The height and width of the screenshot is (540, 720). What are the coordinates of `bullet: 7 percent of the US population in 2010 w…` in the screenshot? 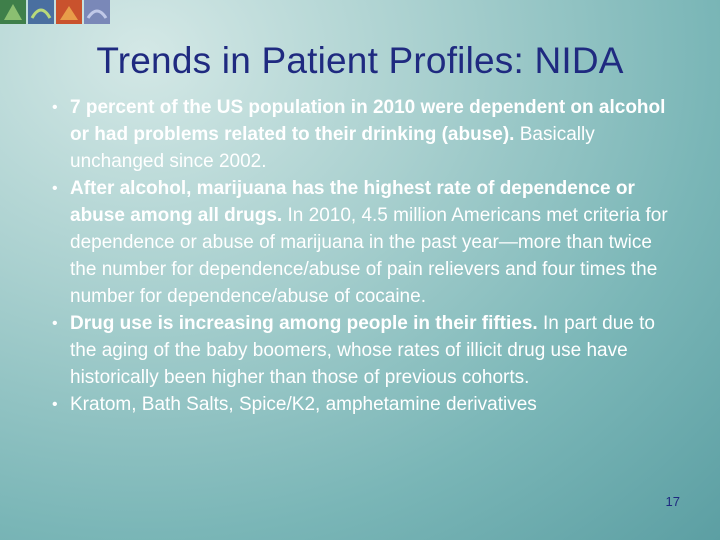 It's located at (365, 134).